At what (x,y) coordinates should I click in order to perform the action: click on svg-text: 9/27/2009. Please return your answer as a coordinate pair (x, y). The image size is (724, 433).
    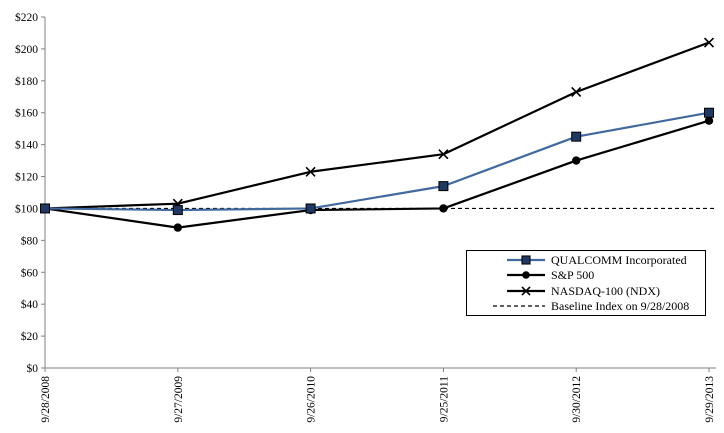
    Looking at the image, I should click on (179, 399).